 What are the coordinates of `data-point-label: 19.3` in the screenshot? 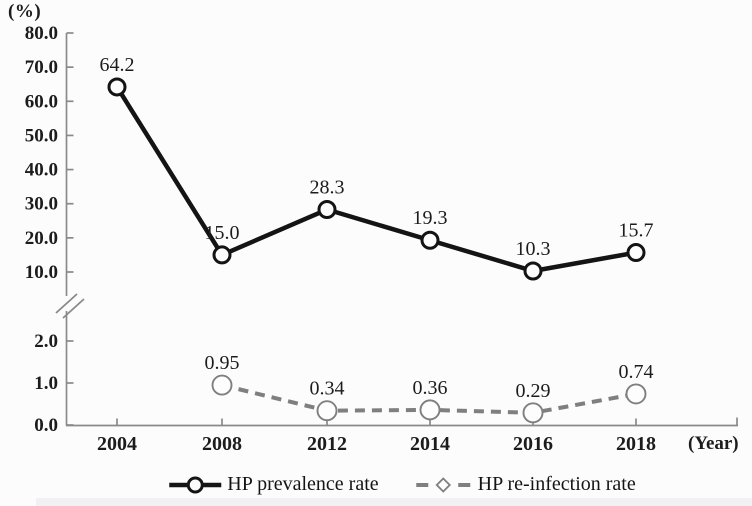 It's located at (430, 218).